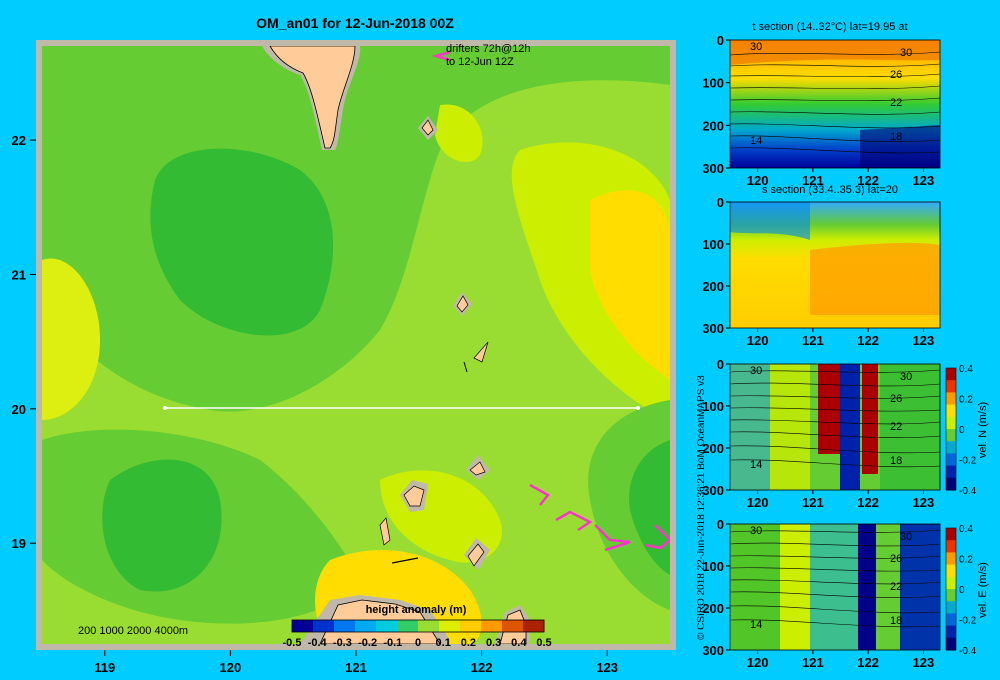 The height and width of the screenshot is (680, 1000). Describe the element at coordinates (896, 137) in the screenshot. I see `contour-label: 18` at that location.